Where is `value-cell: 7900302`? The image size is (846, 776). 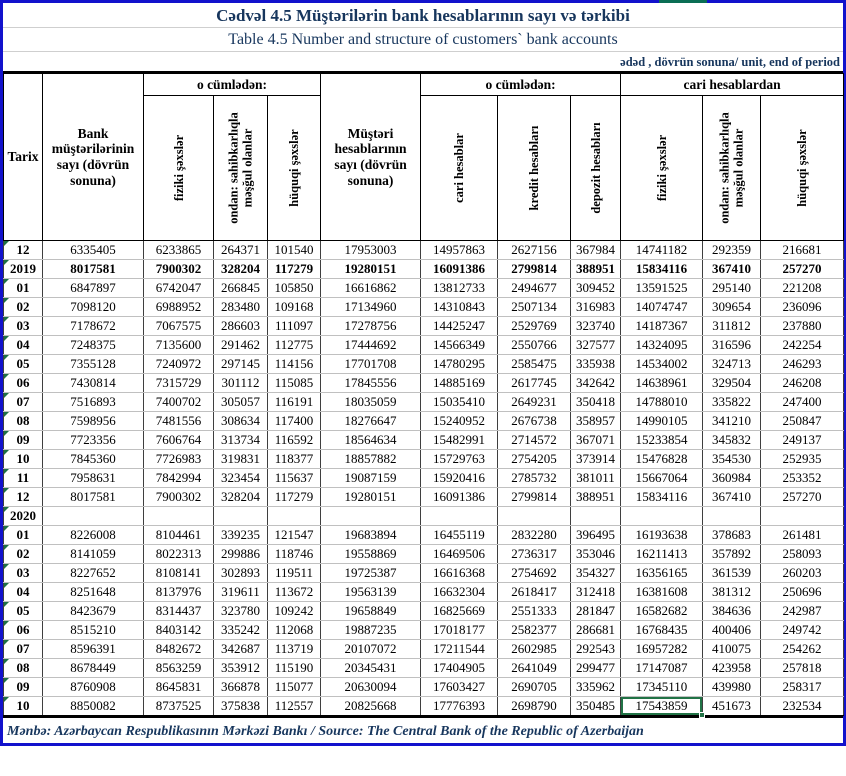
value-cell: 7900302 is located at coordinates (178, 269).